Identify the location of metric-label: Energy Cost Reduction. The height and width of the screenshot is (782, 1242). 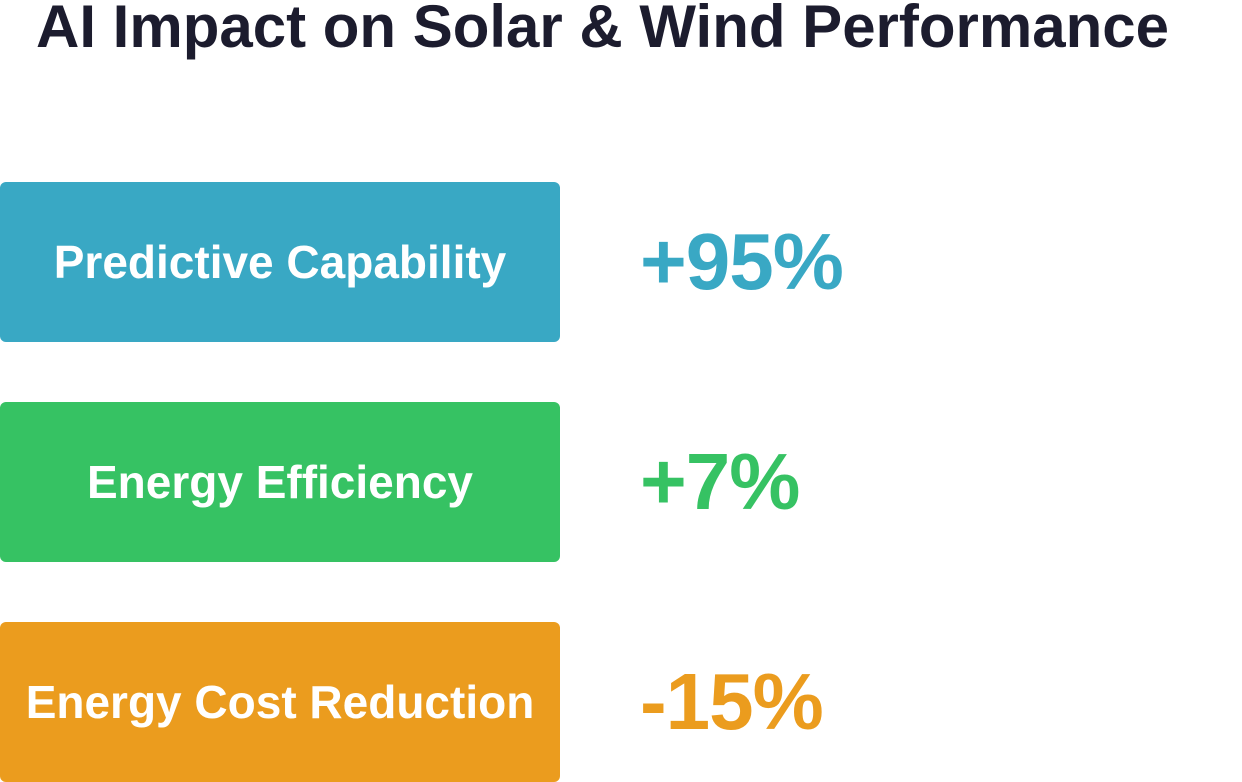
(280, 702).